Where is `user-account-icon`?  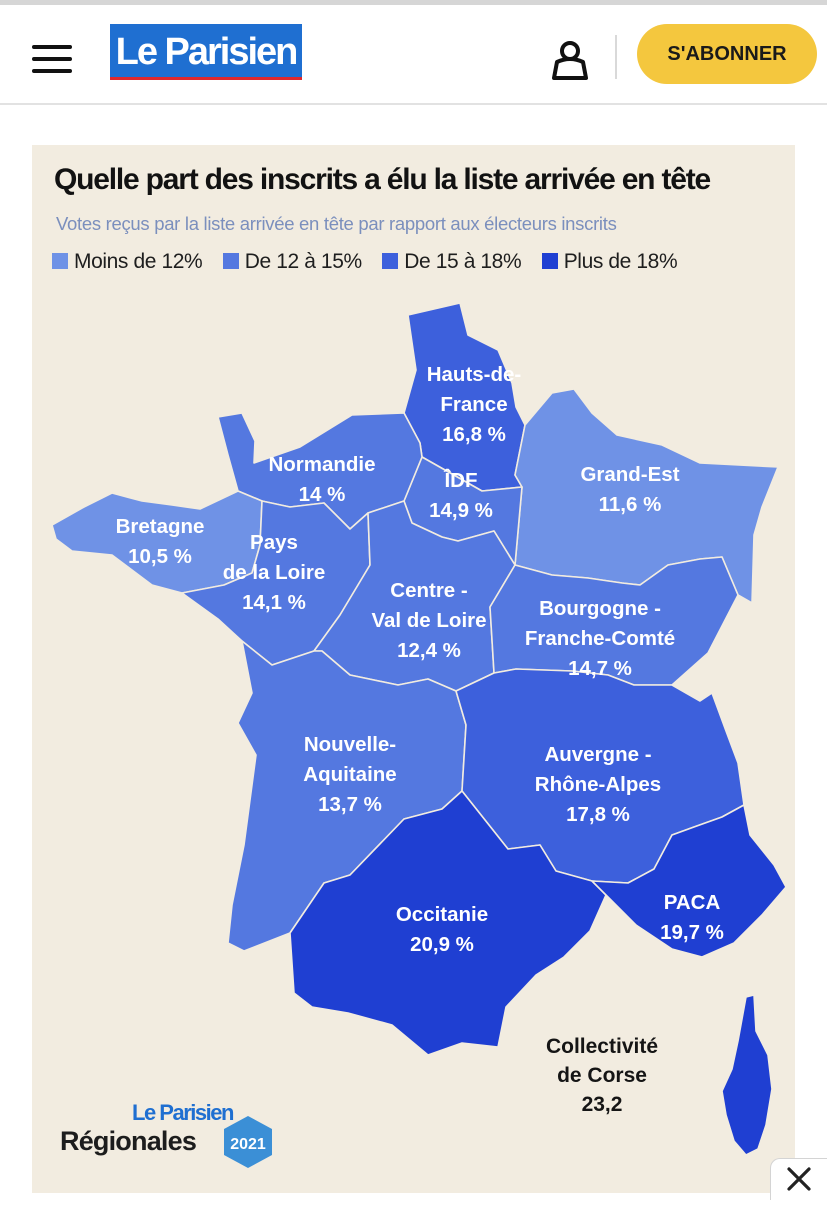 user-account-icon is located at coordinates (570, 60).